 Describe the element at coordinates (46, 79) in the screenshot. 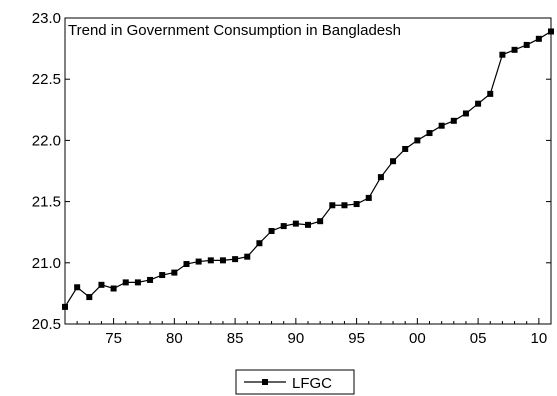

I see `y-tick-label: 22.5` at that location.